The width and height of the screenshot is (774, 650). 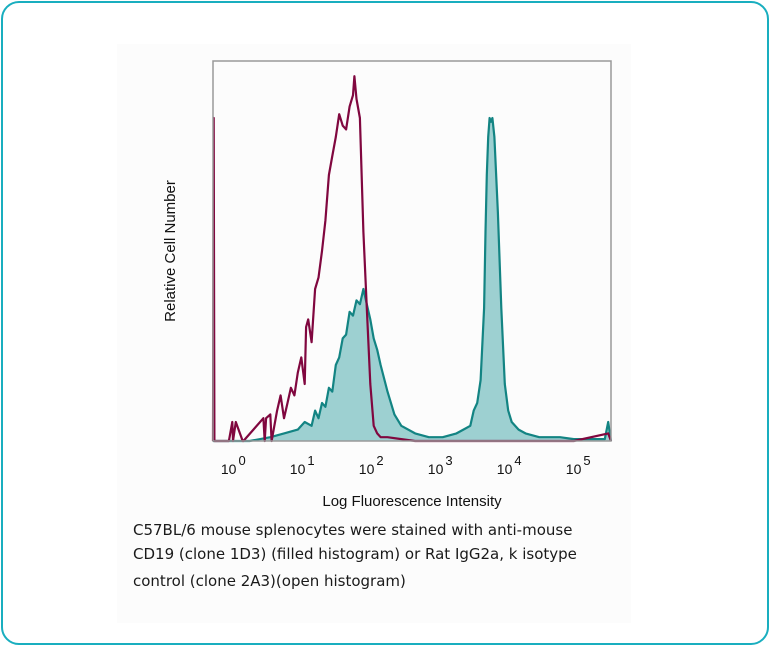 I want to click on x-tick-exponent: 3, so click(x=448, y=460).